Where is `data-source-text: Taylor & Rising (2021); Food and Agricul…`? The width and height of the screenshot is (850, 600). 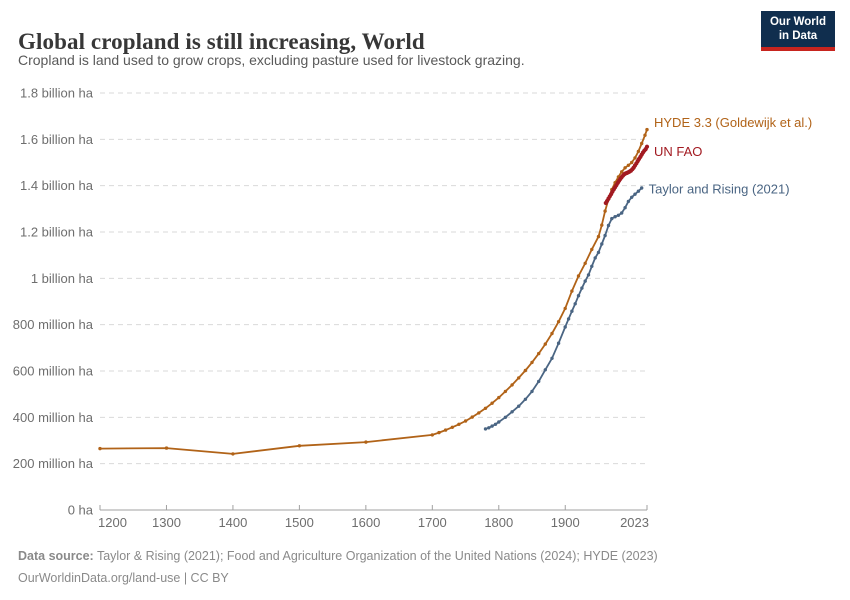
data-source-text: Taylor & Rising (2021); Food and Agricul… is located at coordinates (375, 556).